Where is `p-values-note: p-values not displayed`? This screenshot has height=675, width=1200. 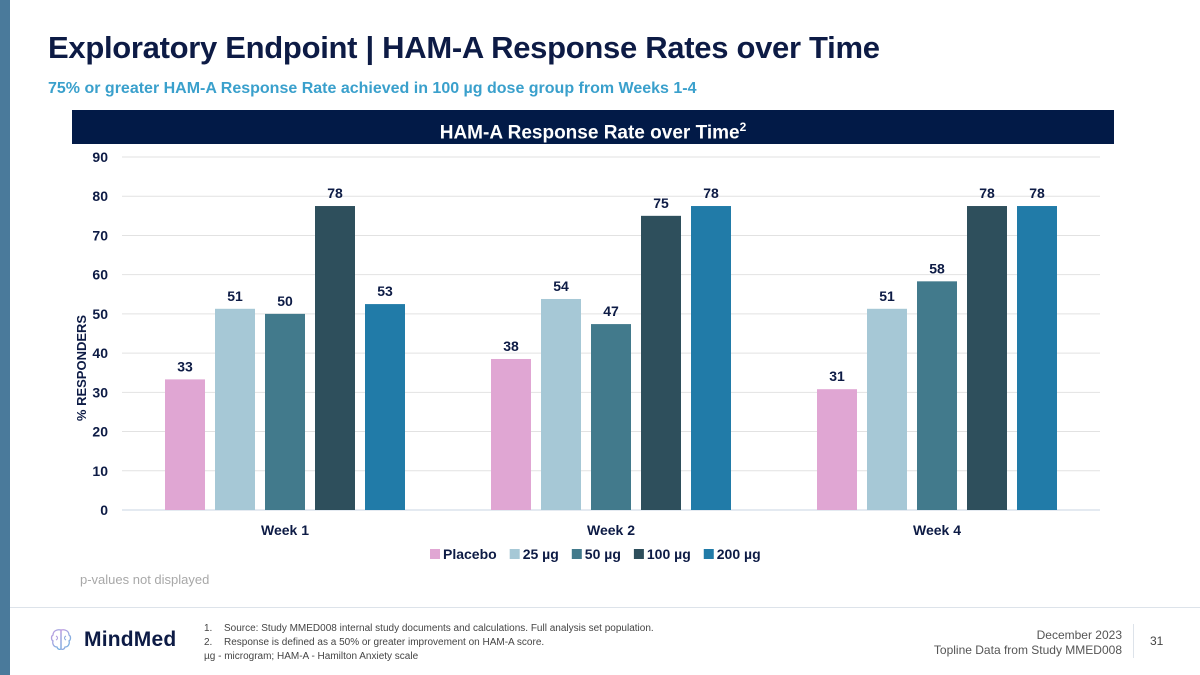 p-values-note: p-values not displayed is located at coordinates (145, 579).